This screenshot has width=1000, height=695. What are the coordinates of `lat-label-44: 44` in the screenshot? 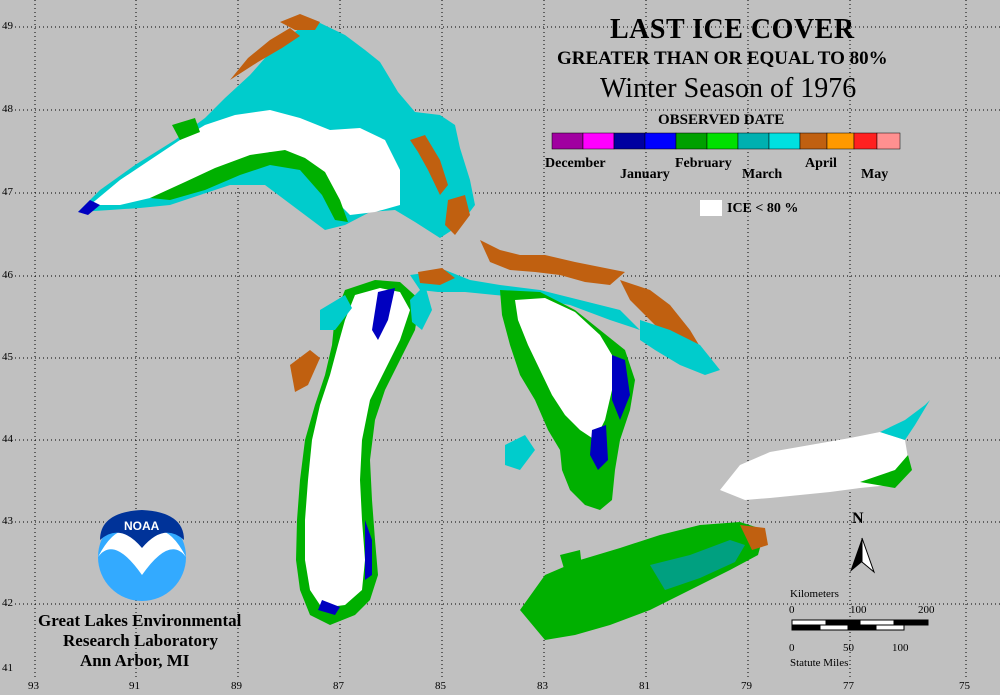 It's located at (7, 439).